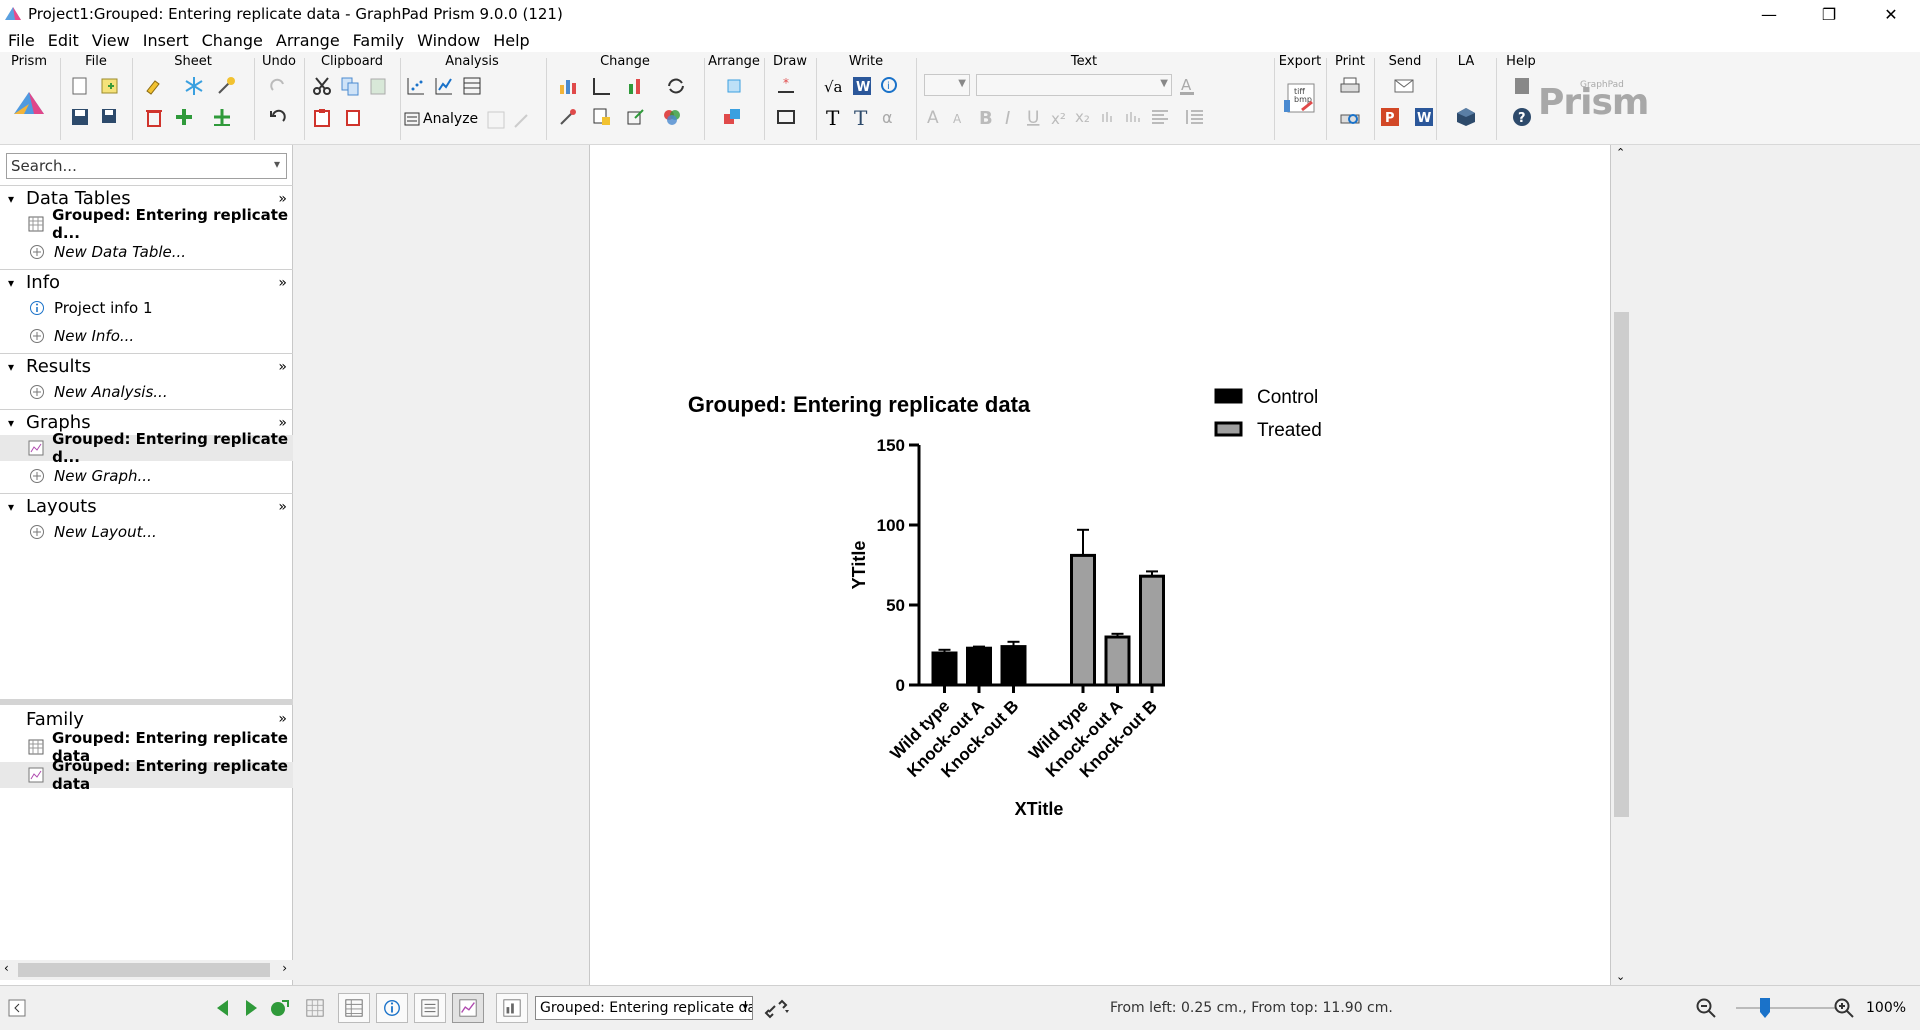 The height and width of the screenshot is (1030, 1920). I want to click on color-scheme-icon, so click(672, 117).